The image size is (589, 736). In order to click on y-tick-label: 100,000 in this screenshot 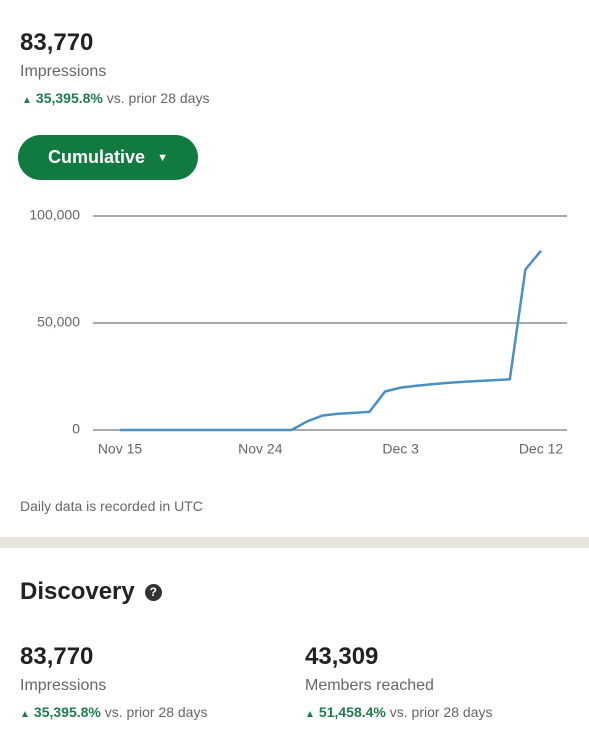, I will do `click(54, 215)`.